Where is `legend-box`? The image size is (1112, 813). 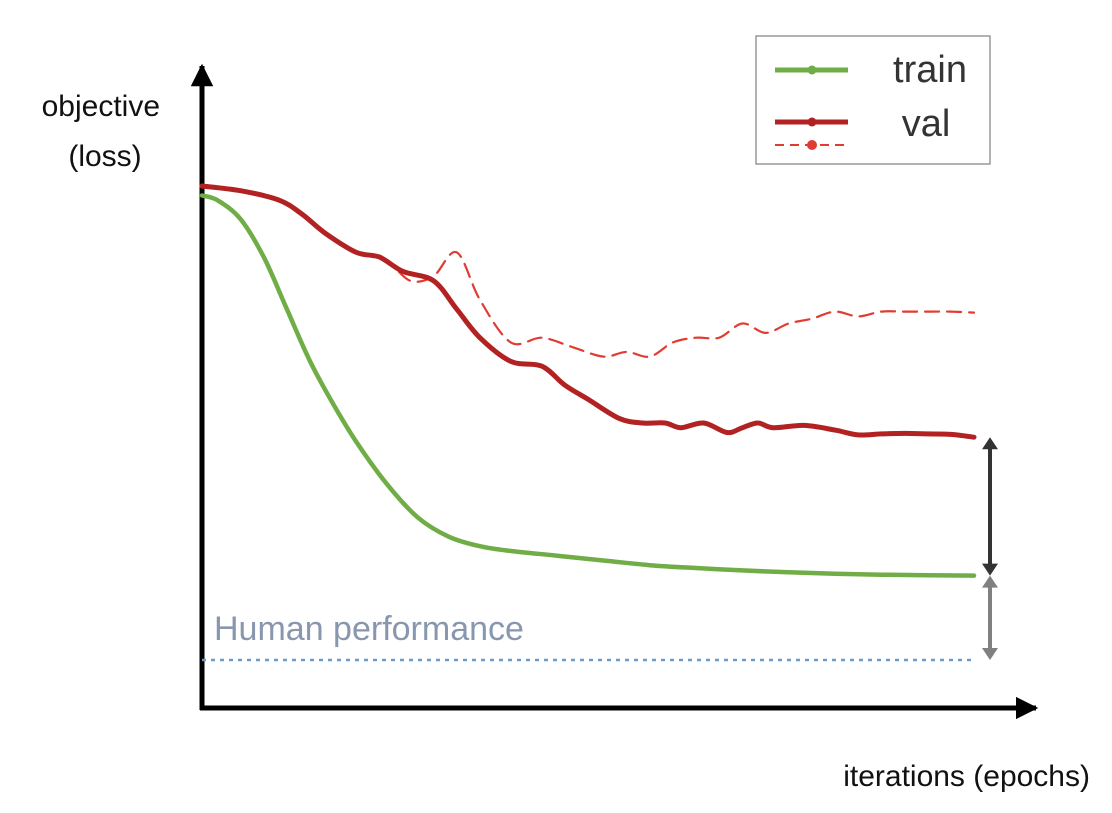
legend-box is located at coordinates (873, 100).